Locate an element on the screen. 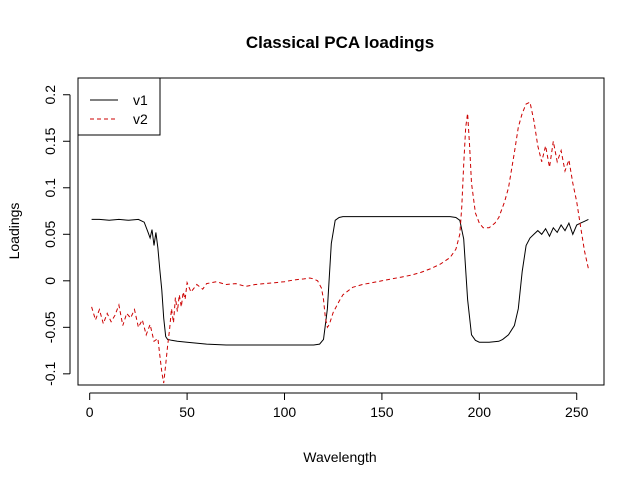 The image size is (644, 486). x-tick-label: 250 is located at coordinates (577, 412).